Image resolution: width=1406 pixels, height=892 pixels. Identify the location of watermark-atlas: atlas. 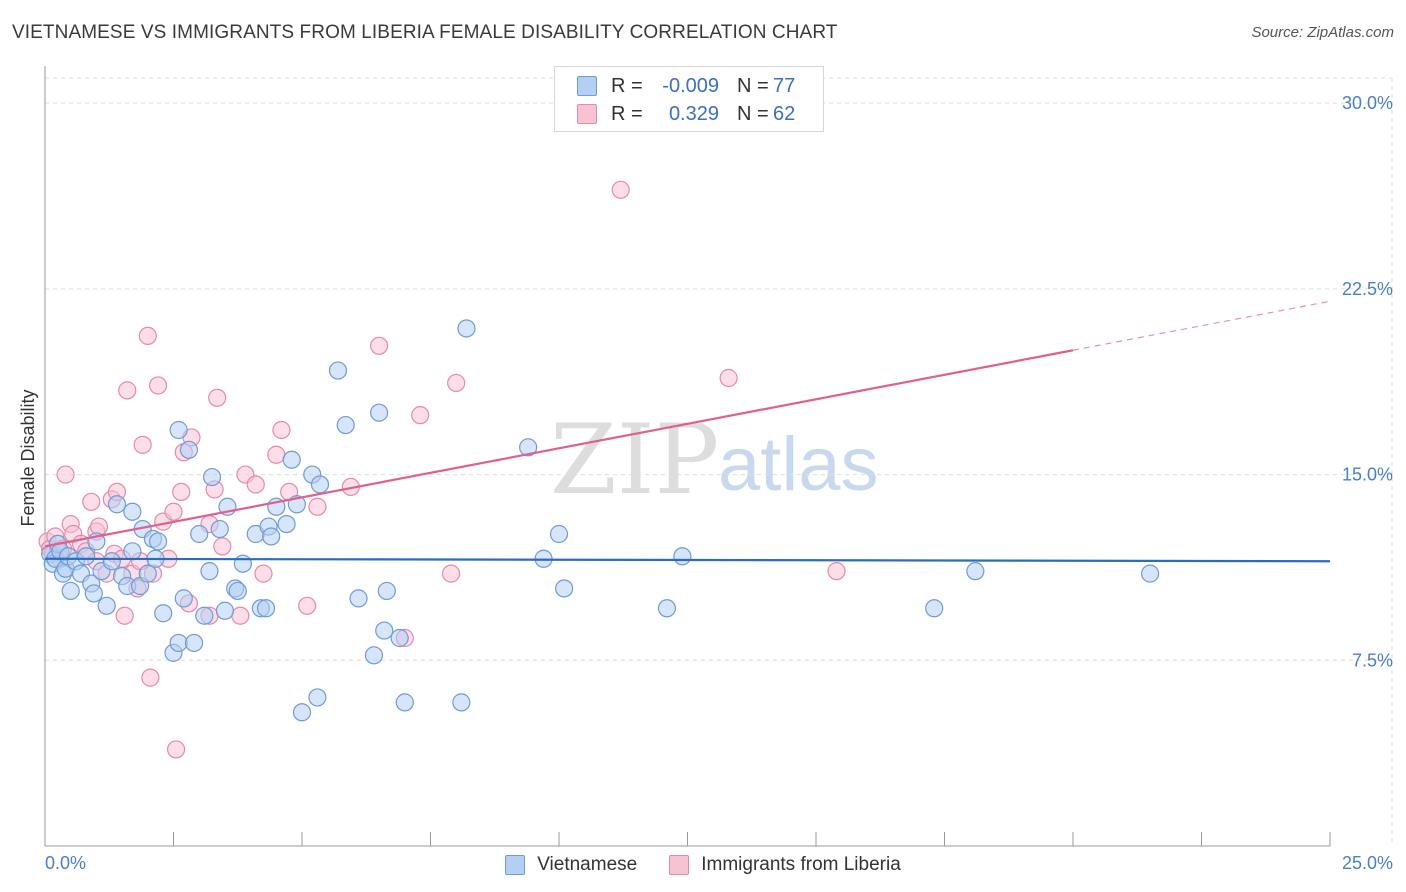
(798, 464).